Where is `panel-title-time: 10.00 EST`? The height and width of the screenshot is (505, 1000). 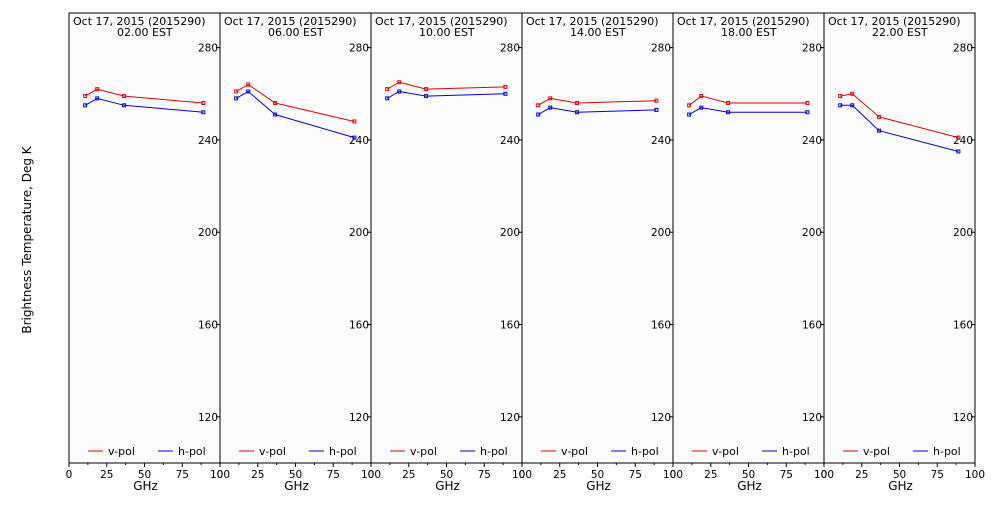
panel-title-time: 10.00 EST is located at coordinates (447, 32).